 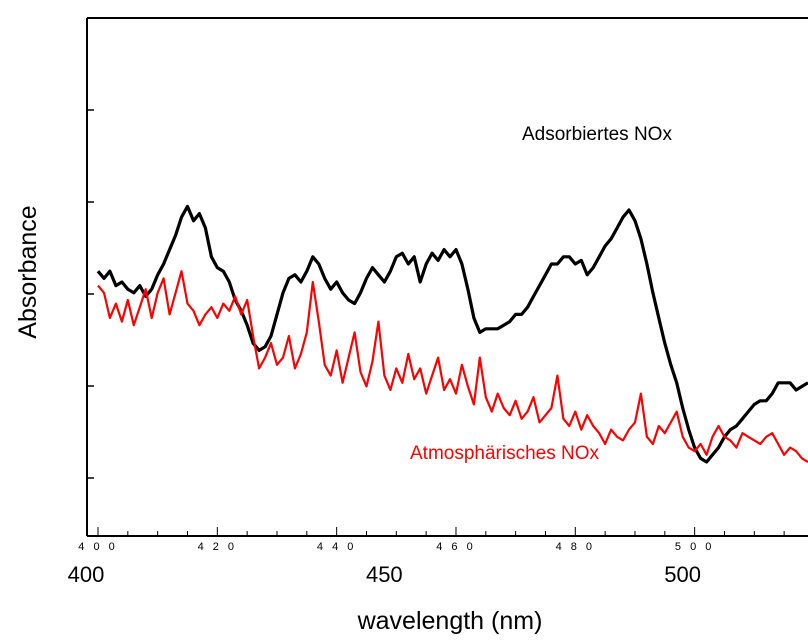 What do you see at coordinates (97, 547) in the screenshot?
I see `x-tick-label-small: 4 0 0` at bounding box center [97, 547].